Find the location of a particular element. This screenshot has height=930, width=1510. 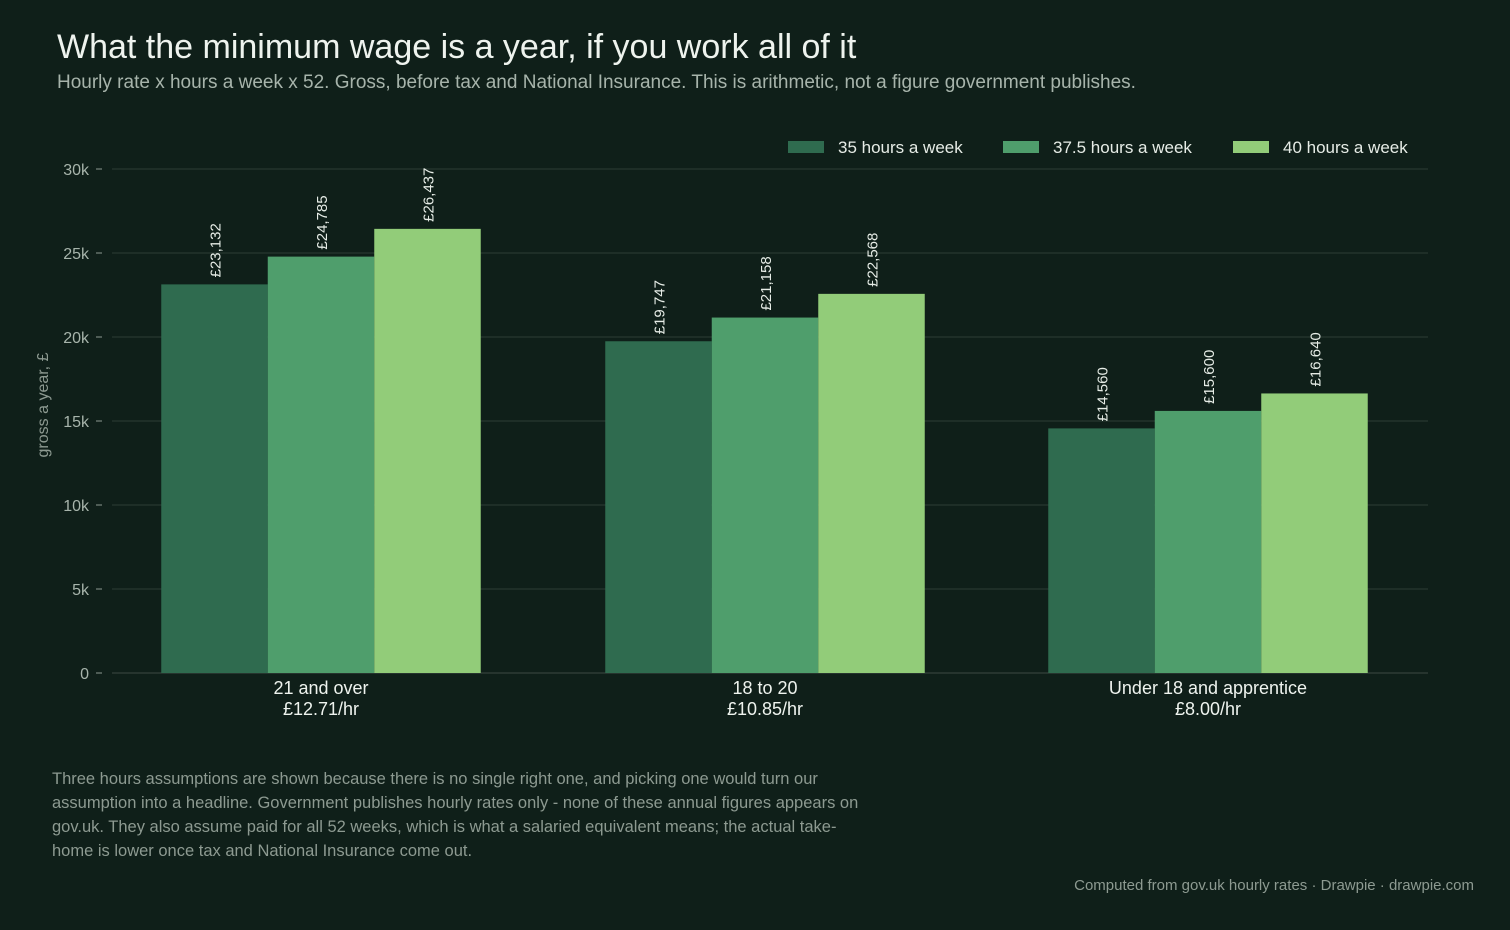

y-axis-label: gross a year, £ is located at coordinates (43, 404).